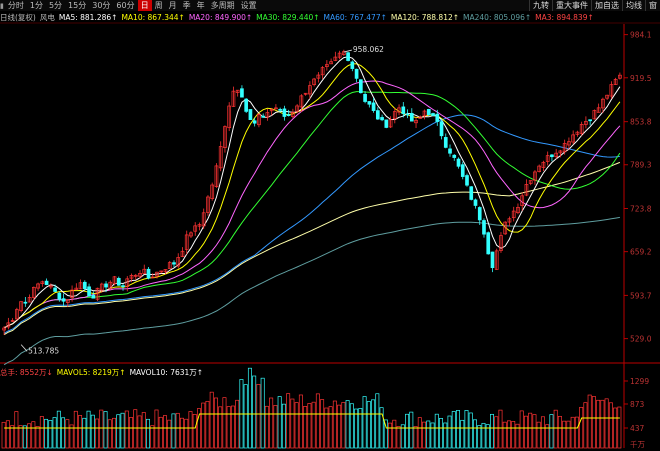  What do you see at coordinates (55, 5) in the screenshot?
I see `tab-2: 5分` at bounding box center [55, 5].